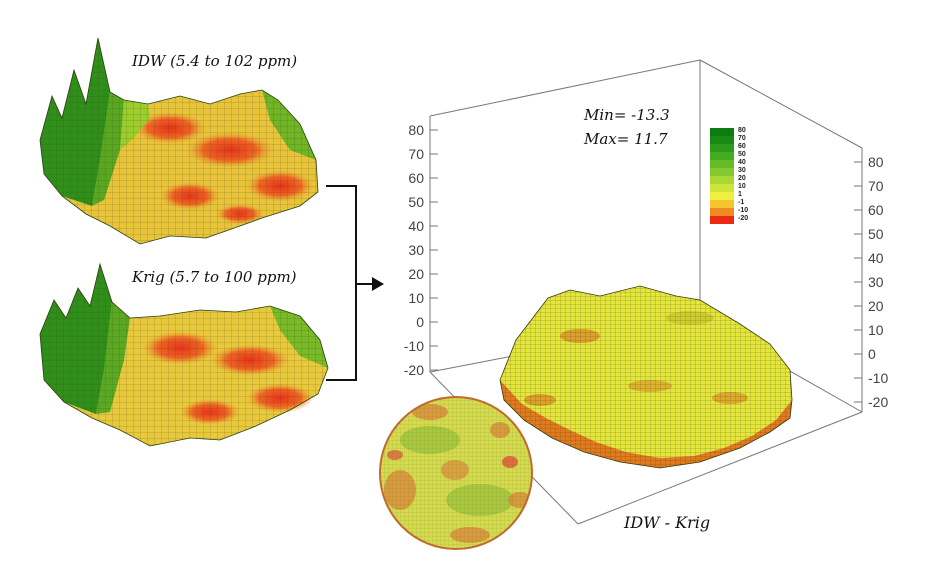 This screenshot has height=575, width=925. Describe the element at coordinates (742, 138) in the screenshot. I see `legend-label: 70` at that location.